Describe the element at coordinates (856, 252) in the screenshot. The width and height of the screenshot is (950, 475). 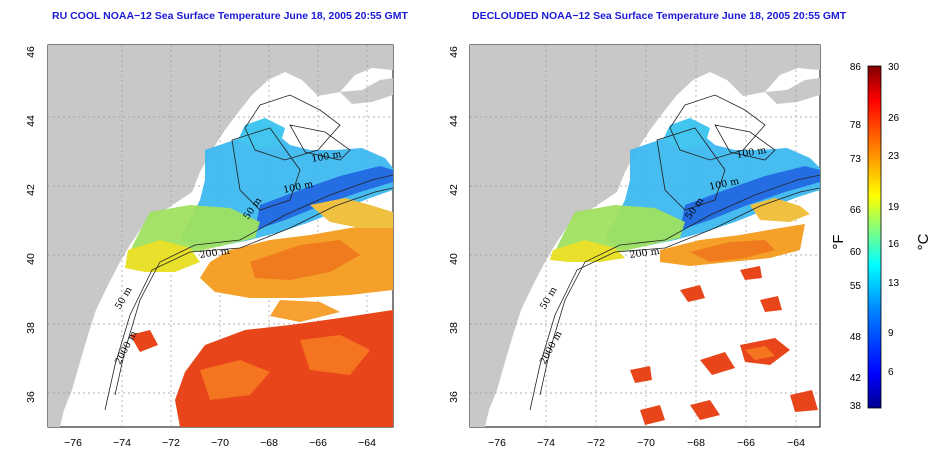
I see `colorbar-f-label: 60` at that location.